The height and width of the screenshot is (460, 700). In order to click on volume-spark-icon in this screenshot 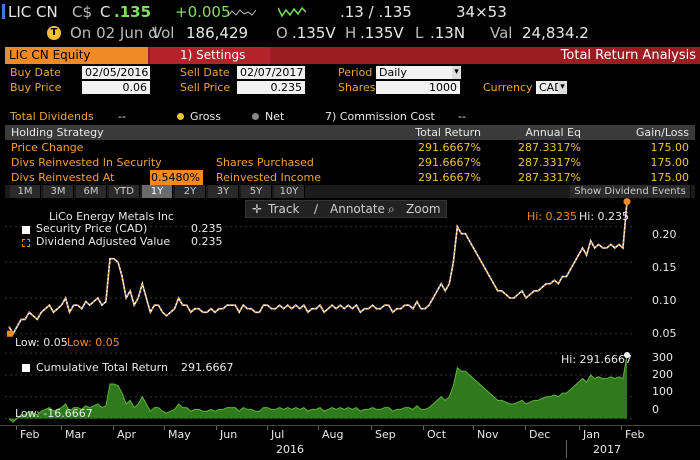, I will do `click(292, 12)`.